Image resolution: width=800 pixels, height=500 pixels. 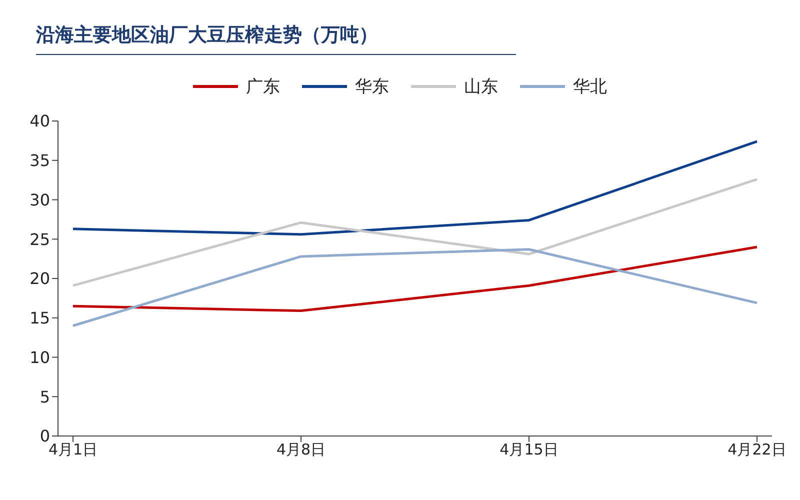 I want to click on legend-label: 山东, so click(x=480, y=87).